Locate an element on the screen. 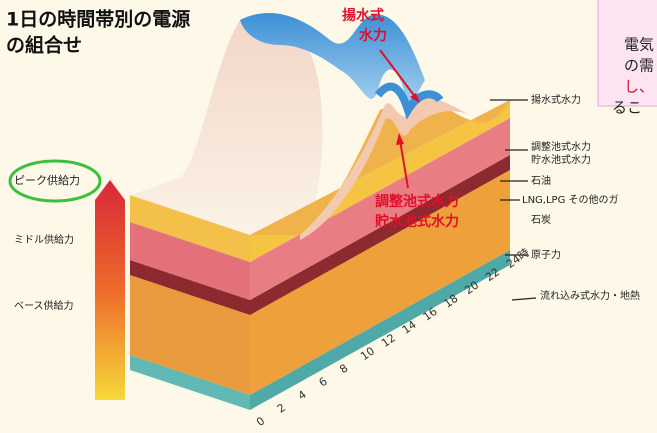 Image resolution: width=657 pixels, height=433 pixels. note-line: 電気 is located at coordinates (639, 45).